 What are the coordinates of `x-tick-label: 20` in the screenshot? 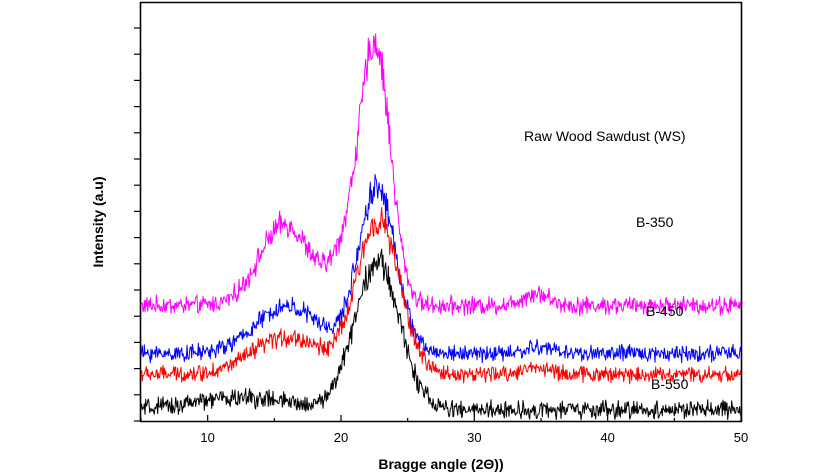 It's located at (341, 437).